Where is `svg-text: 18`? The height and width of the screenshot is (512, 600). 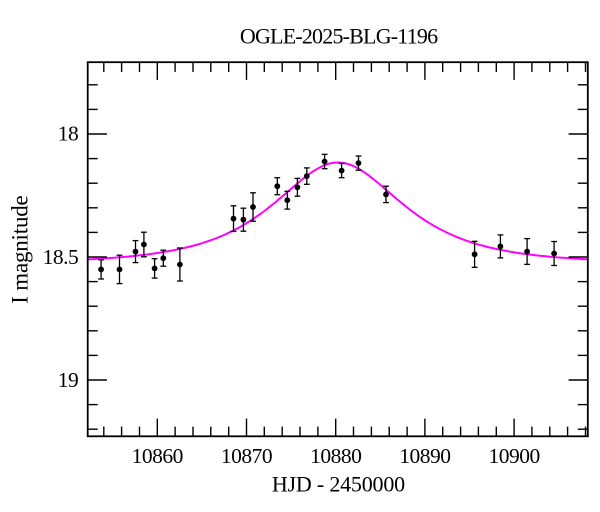 svg-text: 18 is located at coordinates (68, 134).